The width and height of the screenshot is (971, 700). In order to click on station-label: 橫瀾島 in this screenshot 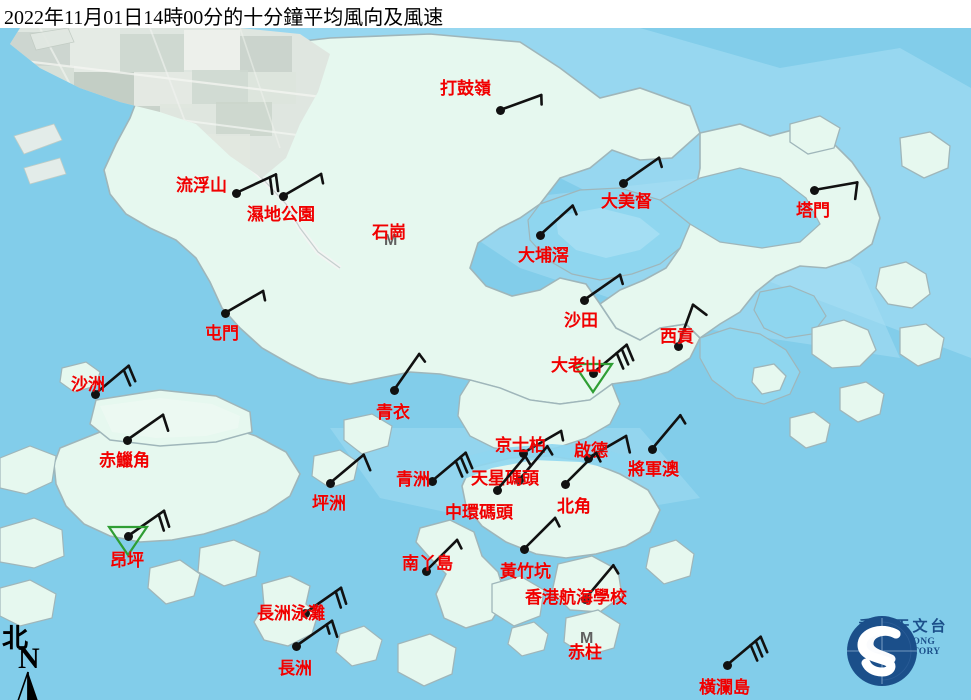, I will do `click(724, 687)`.